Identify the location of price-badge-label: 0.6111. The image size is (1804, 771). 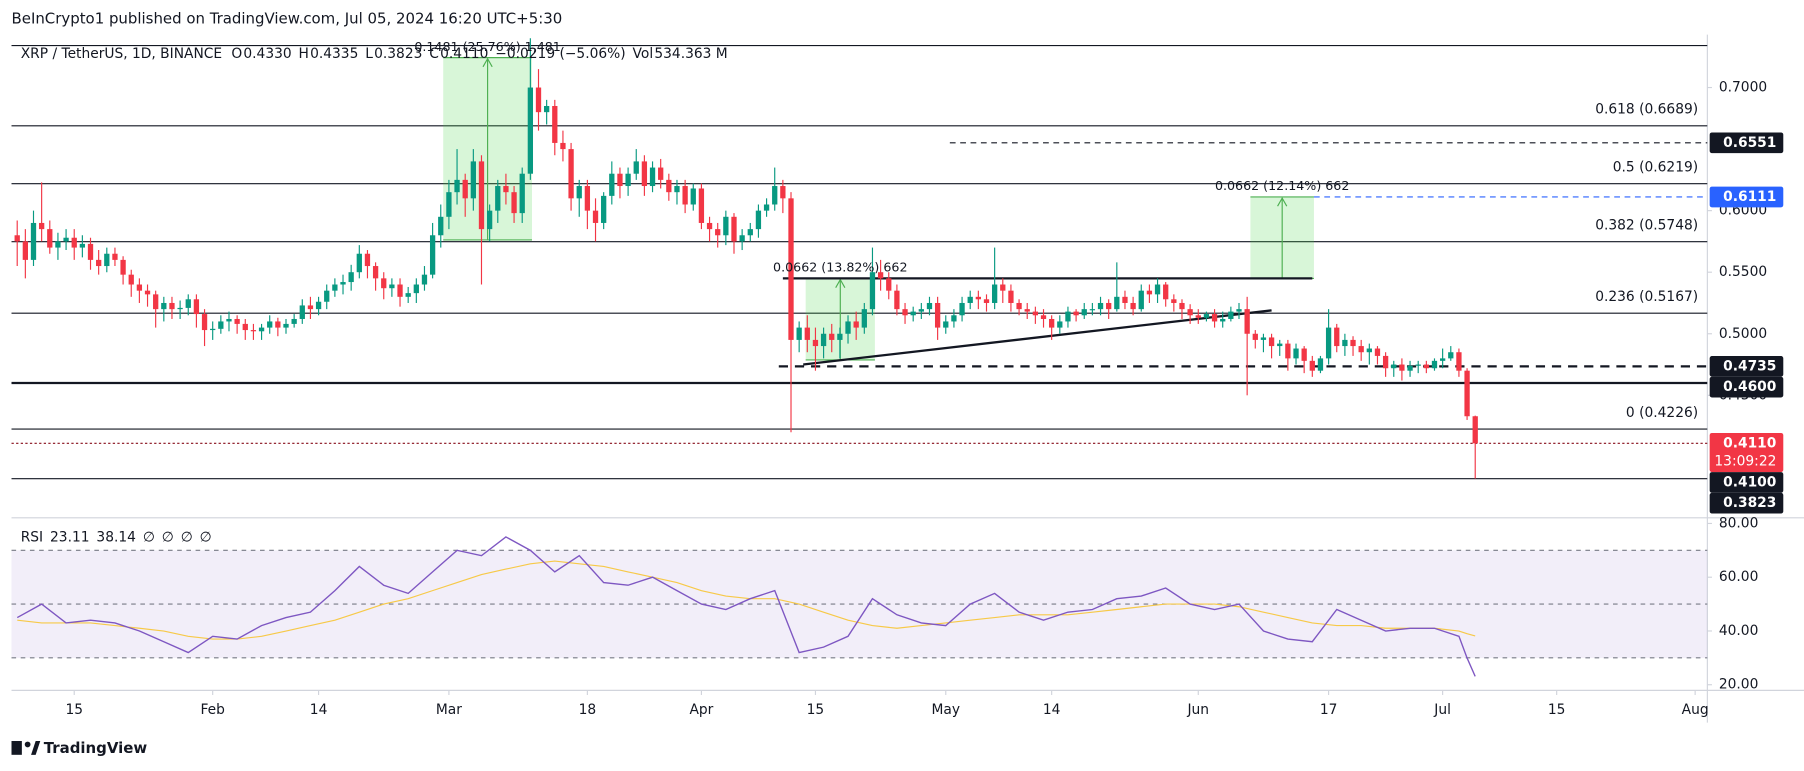
(1749, 197).